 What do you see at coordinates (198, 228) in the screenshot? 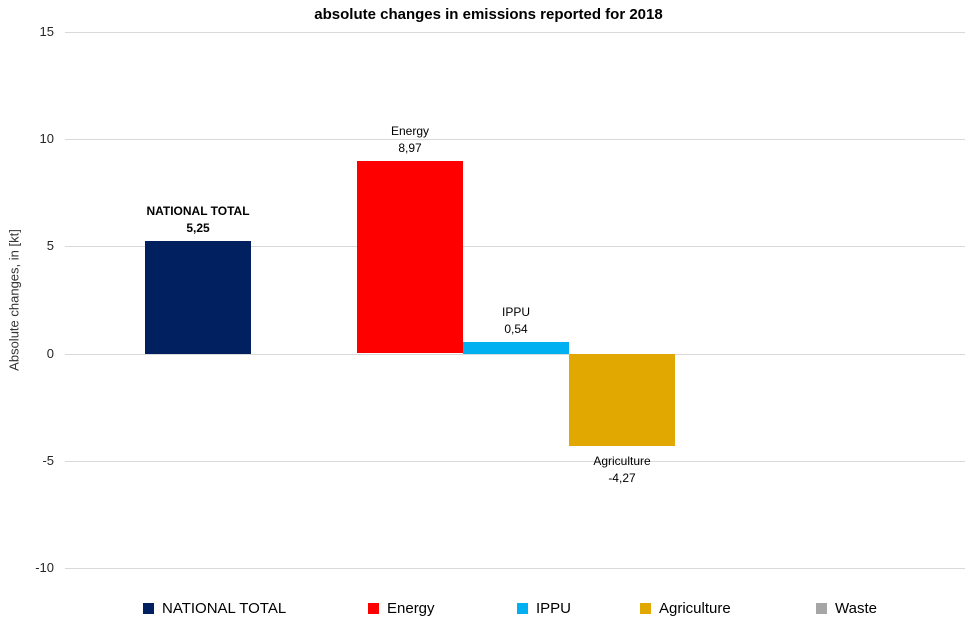
I see `bar-value-label: 5,25` at bounding box center [198, 228].